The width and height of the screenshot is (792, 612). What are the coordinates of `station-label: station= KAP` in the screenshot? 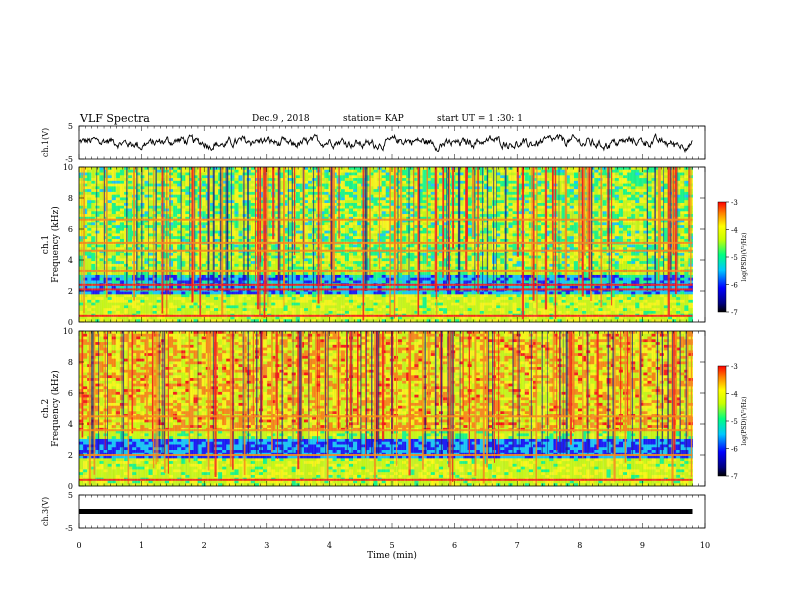 It's located at (373, 119).